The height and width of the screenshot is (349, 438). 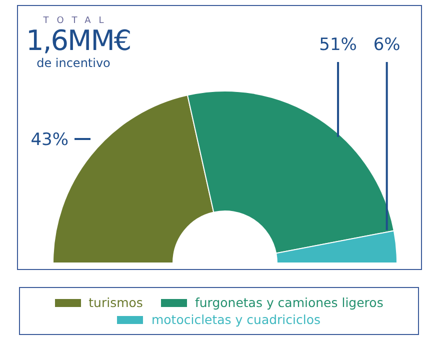 I want to click on legend-label: turismos, so click(x=115, y=302).